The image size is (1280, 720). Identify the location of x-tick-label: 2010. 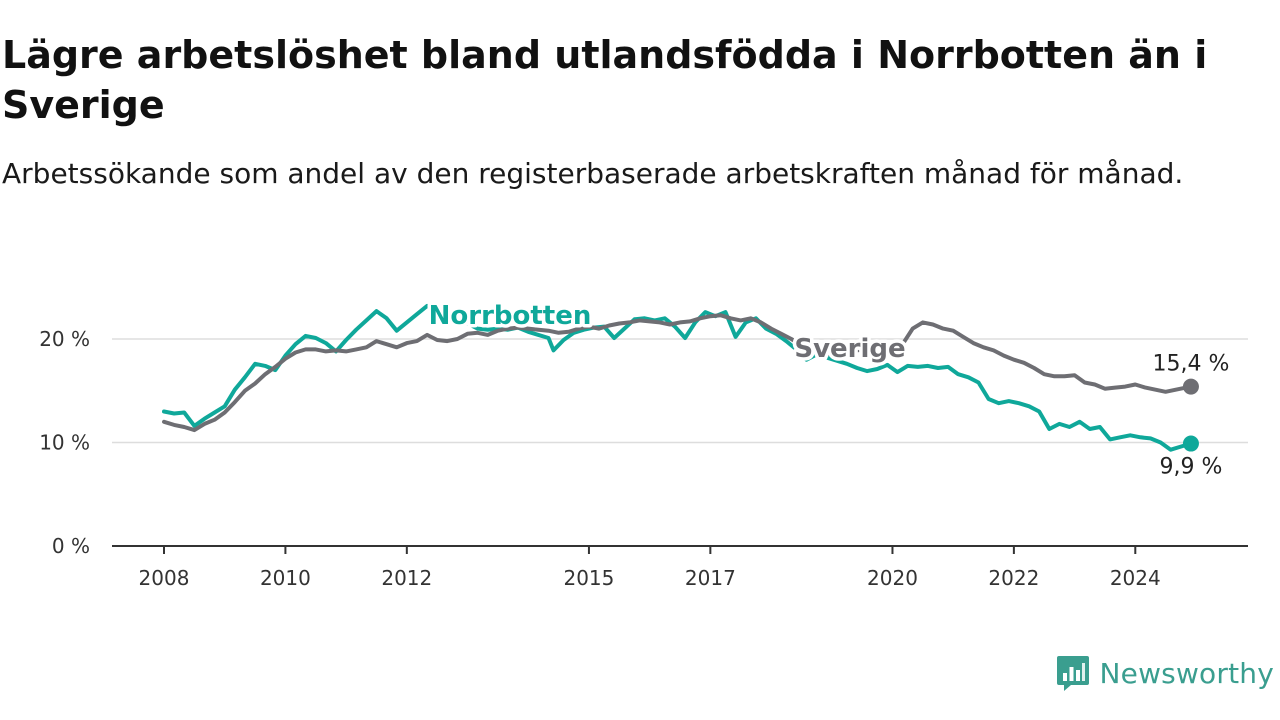
(285, 578).